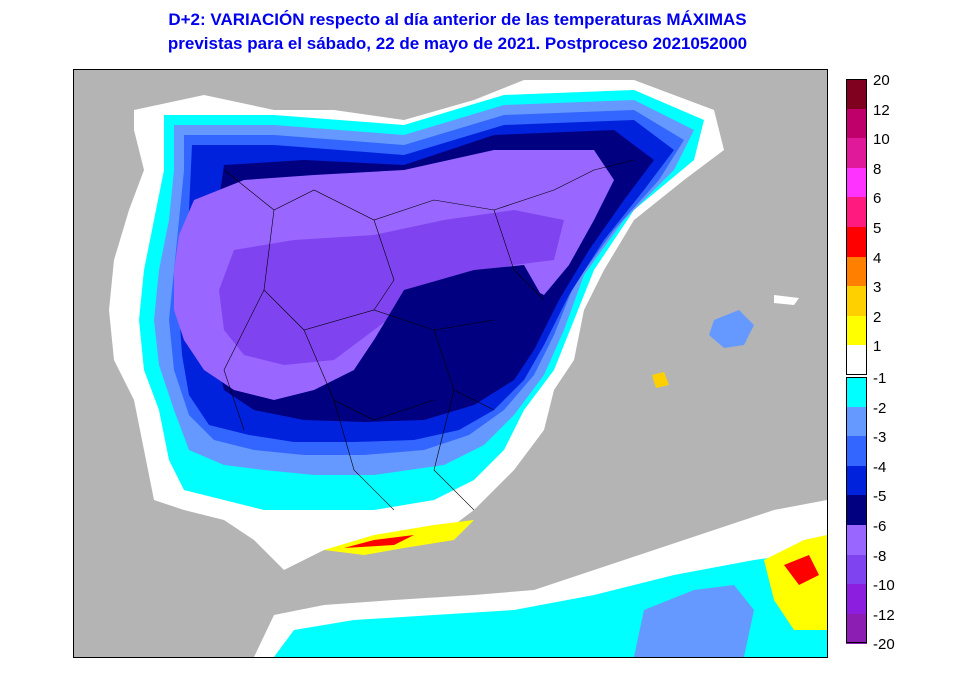  What do you see at coordinates (856, 599) in the screenshot?
I see `legend-swatch--10` at bounding box center [856, 599].